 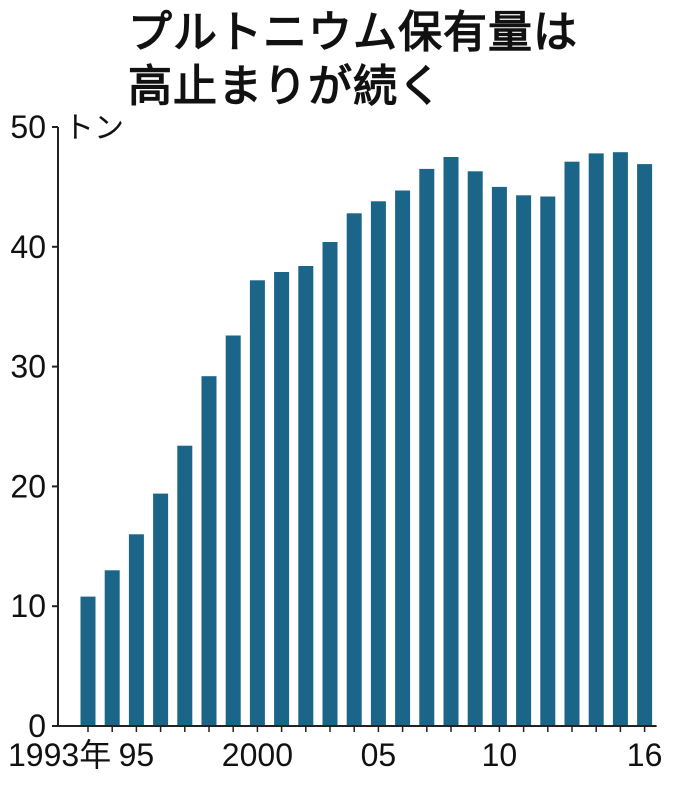 I want to click on bar-1994, so click(x=112, y=648).